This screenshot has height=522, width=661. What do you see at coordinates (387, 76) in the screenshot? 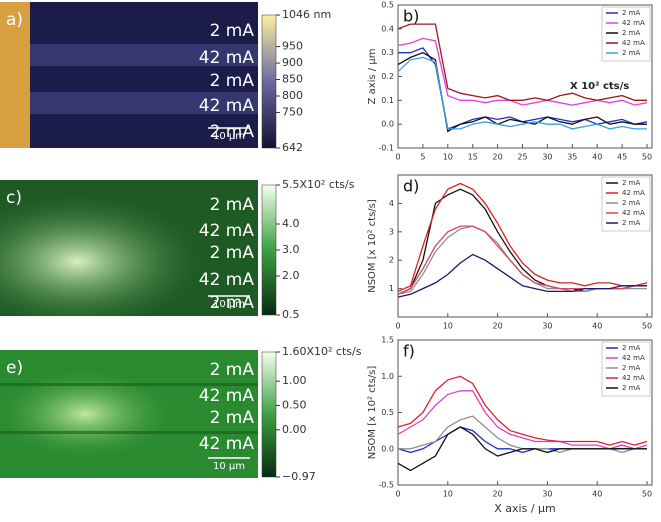
I see `y-tick-label: 0.2` at bounding box center [387, 76].